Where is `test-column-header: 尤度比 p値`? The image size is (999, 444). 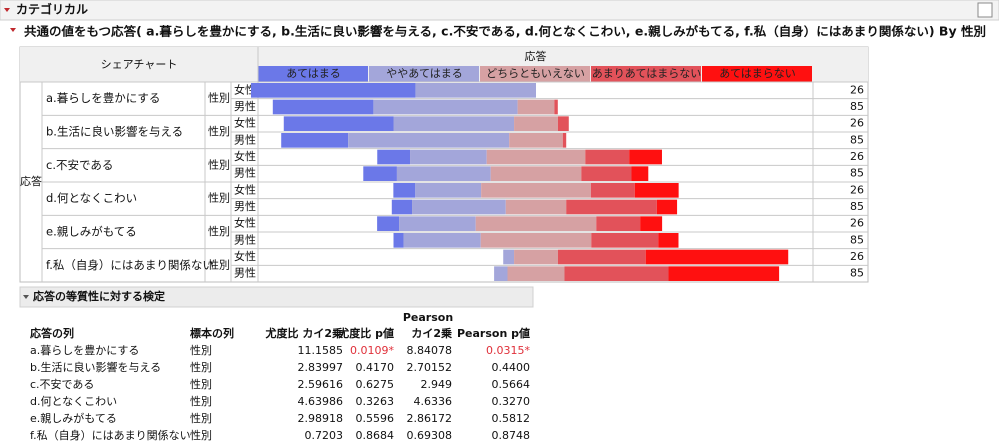
test-column-header: 尤度比 p値 is located at coordinates (365, 333).